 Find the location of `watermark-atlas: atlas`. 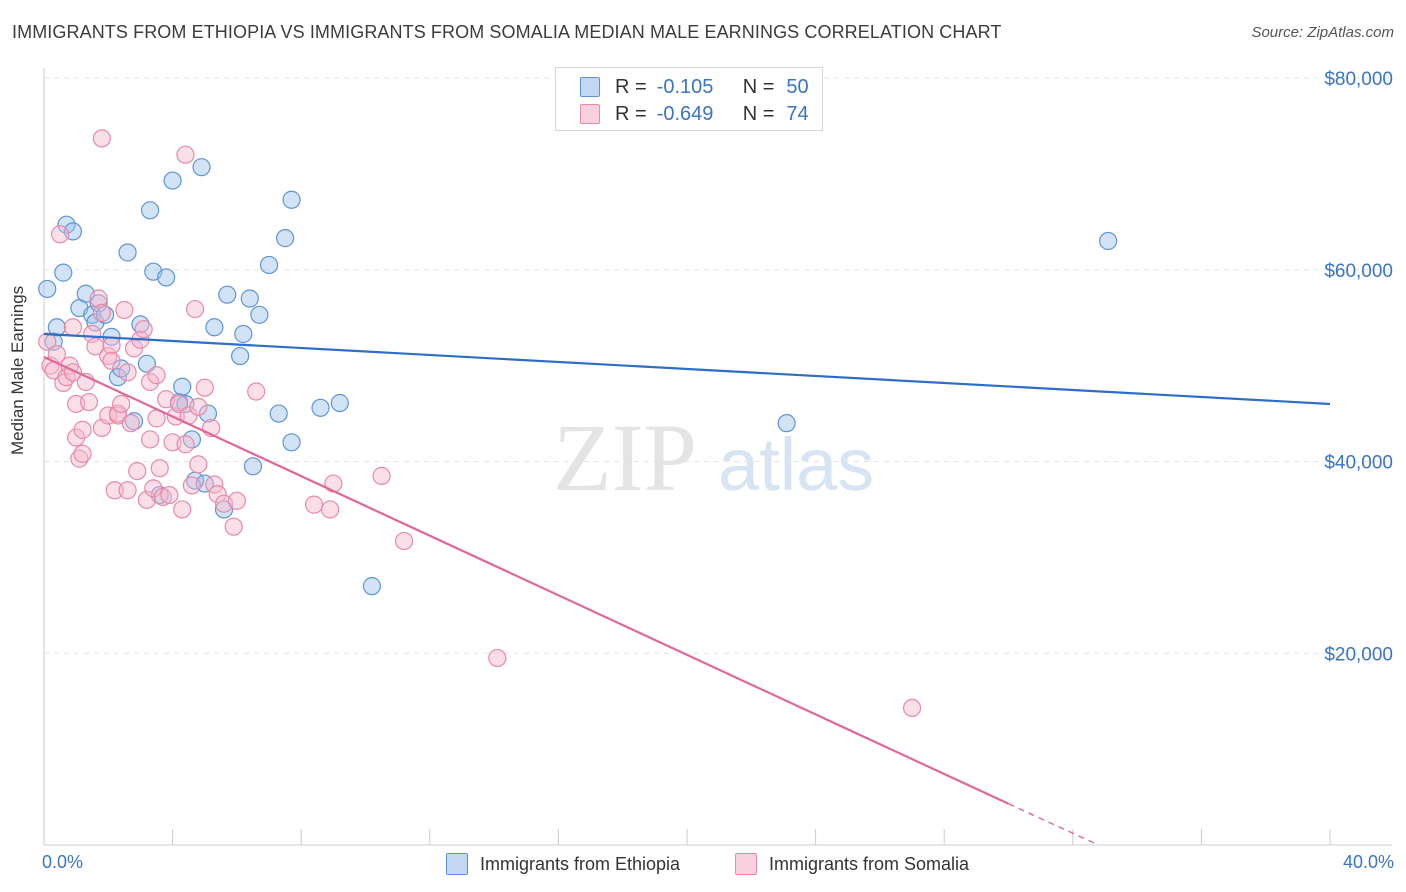

watermark-atlas: atlas is located at coordinates (796, 464).